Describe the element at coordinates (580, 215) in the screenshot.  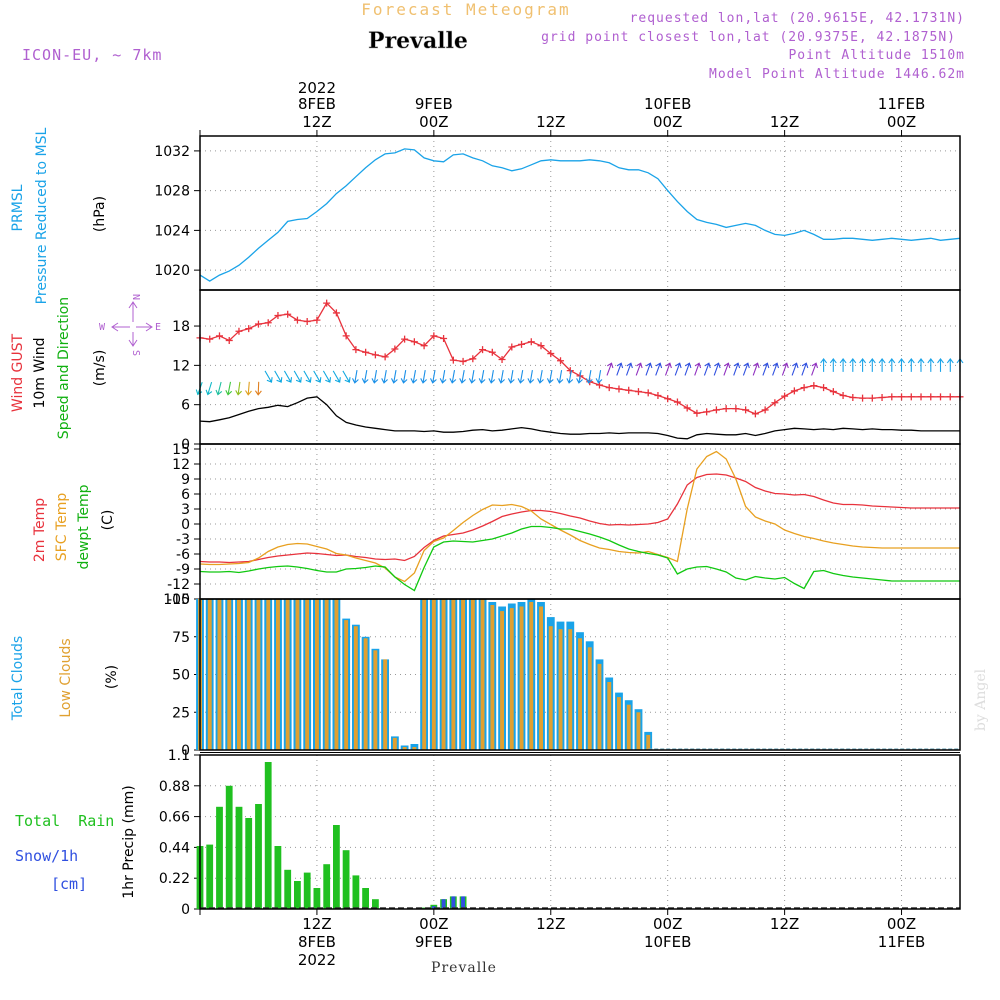
I see `pressure-panel` at that location.